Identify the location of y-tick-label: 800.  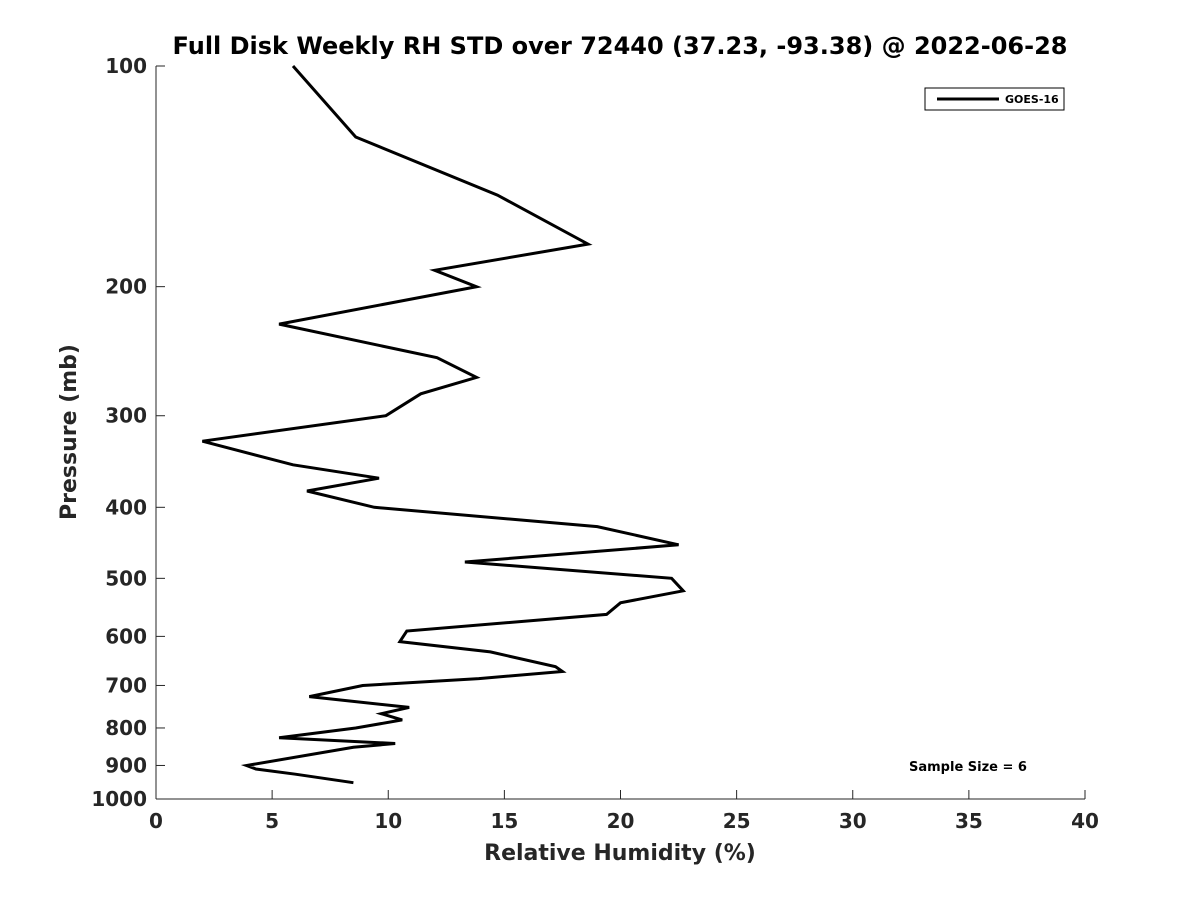
(126, 728).